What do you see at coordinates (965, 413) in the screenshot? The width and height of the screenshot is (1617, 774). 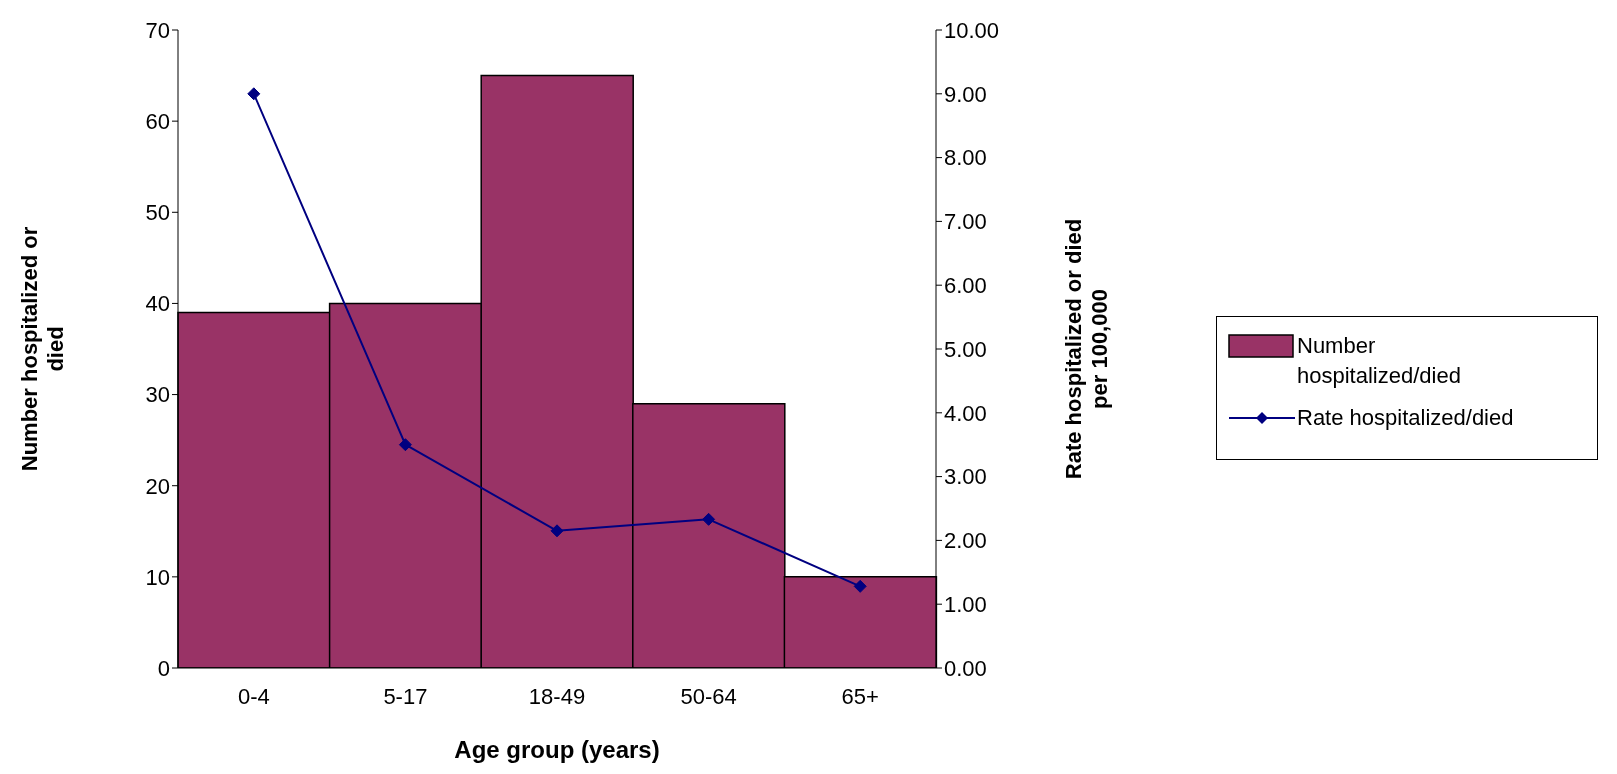 I see `y2-tick-label: 4.00` at bounding box center [965, 413].